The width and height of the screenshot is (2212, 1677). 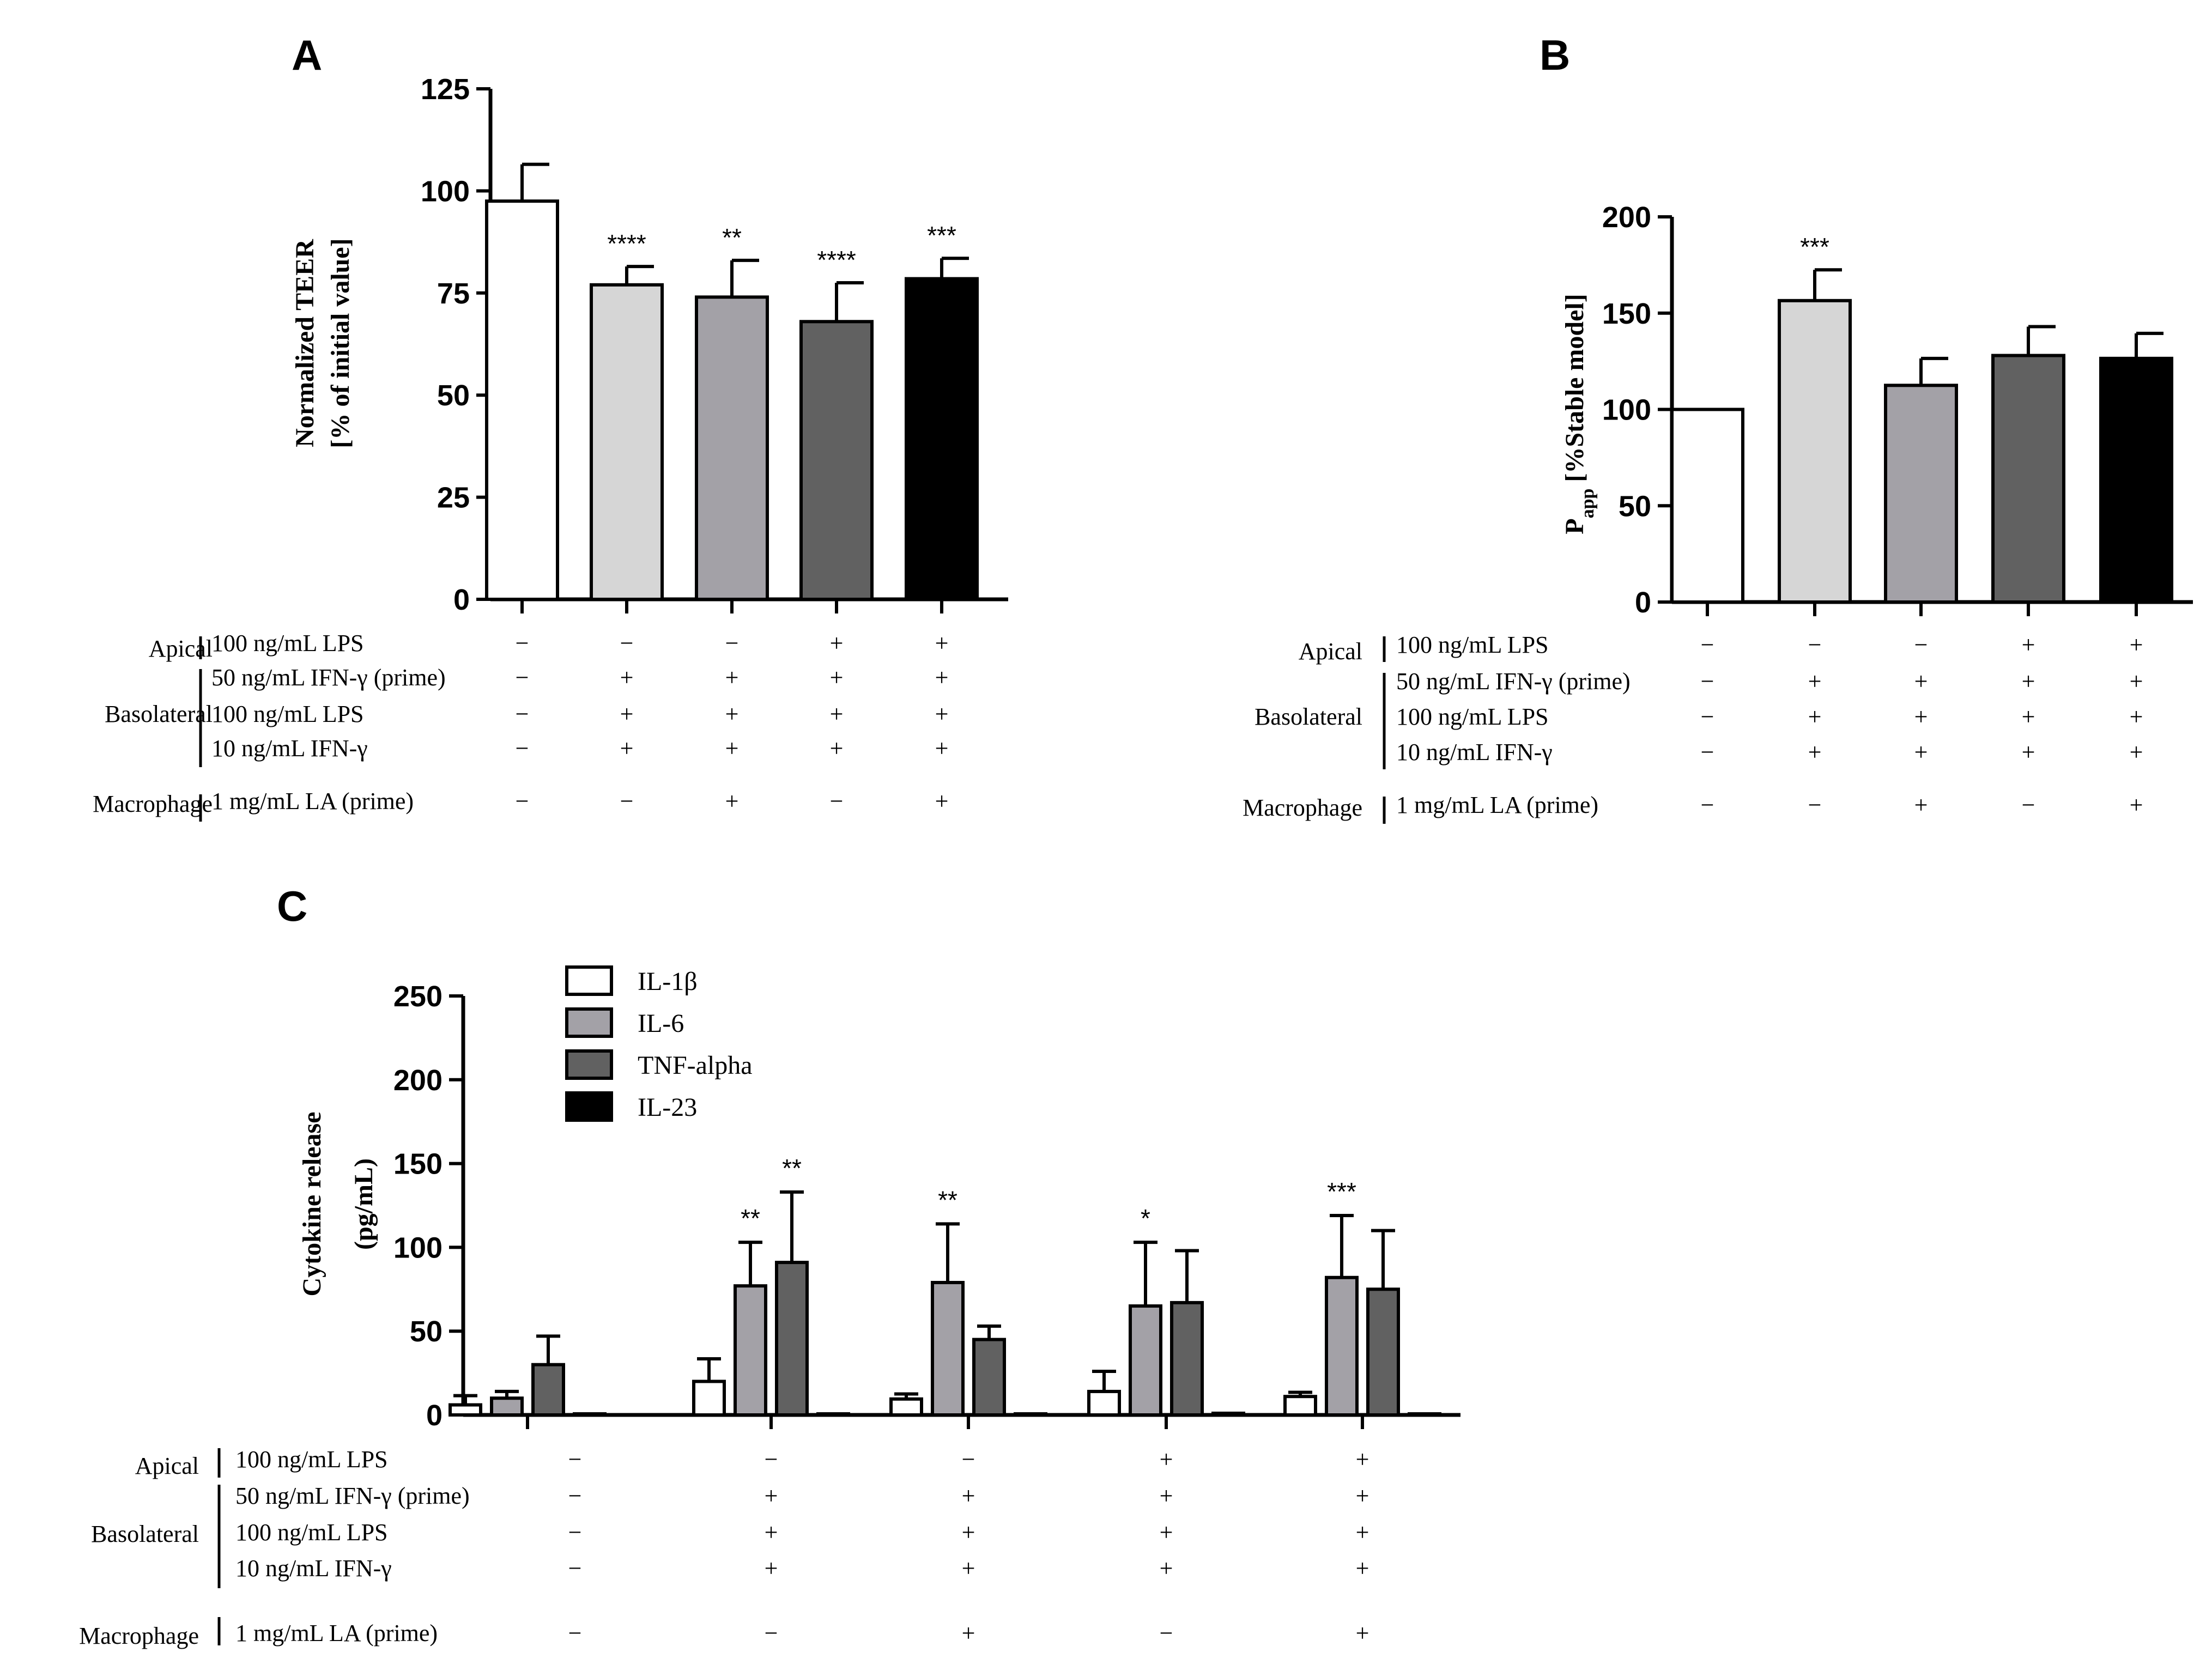 What do you see at coordinates (668, 1108) in the screenshot?
I see `legend-label: IL-23` at bounding box center [668, 1108].